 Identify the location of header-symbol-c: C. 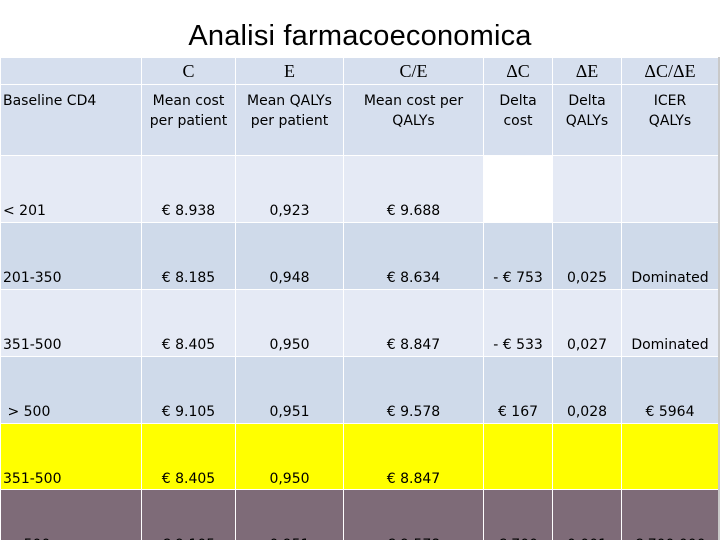
(188, 71).